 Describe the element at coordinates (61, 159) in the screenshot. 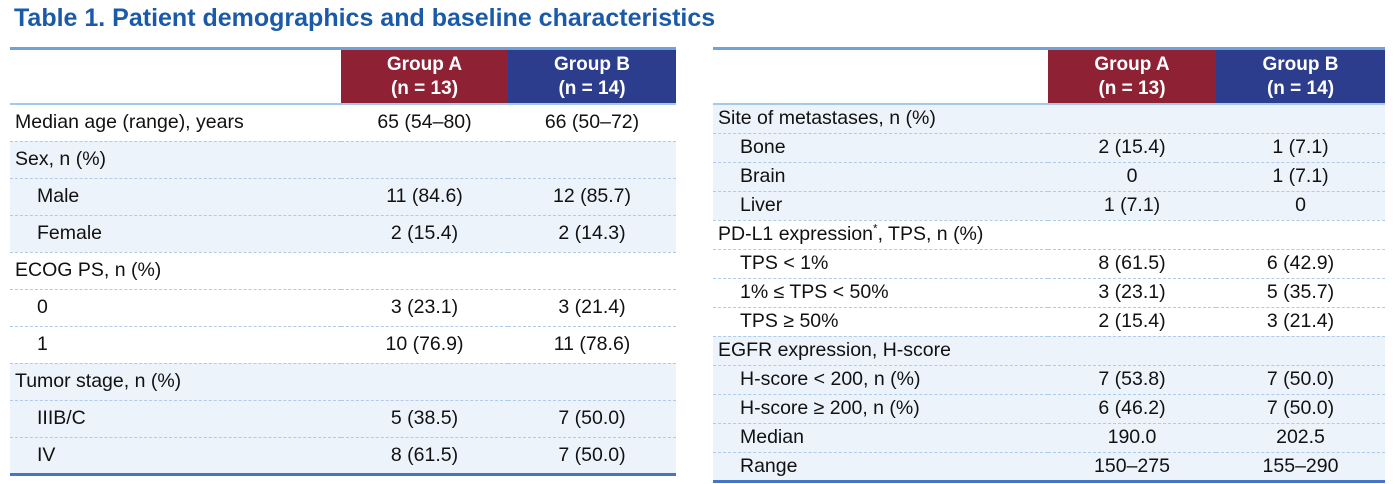

I see `row-label: Sex, n (%)` at that location.